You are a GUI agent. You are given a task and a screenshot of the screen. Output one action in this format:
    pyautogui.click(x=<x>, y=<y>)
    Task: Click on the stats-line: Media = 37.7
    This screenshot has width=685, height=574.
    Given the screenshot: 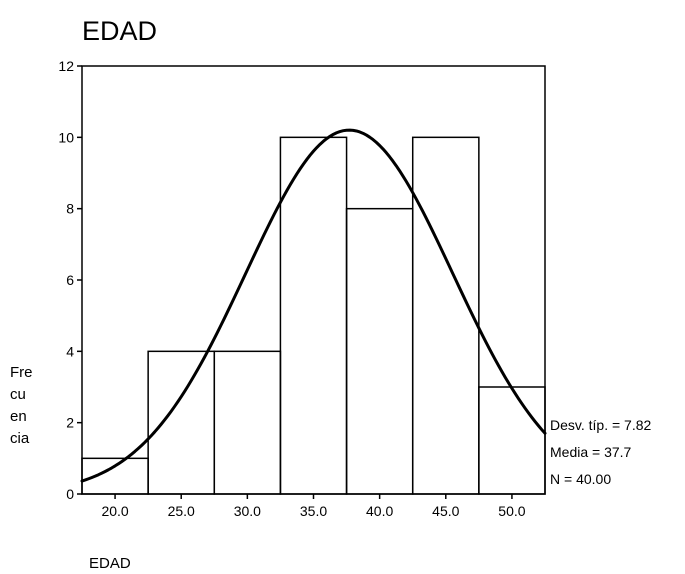 What is the action you would take?
    pyautogui.click(x=591, y=452)
    